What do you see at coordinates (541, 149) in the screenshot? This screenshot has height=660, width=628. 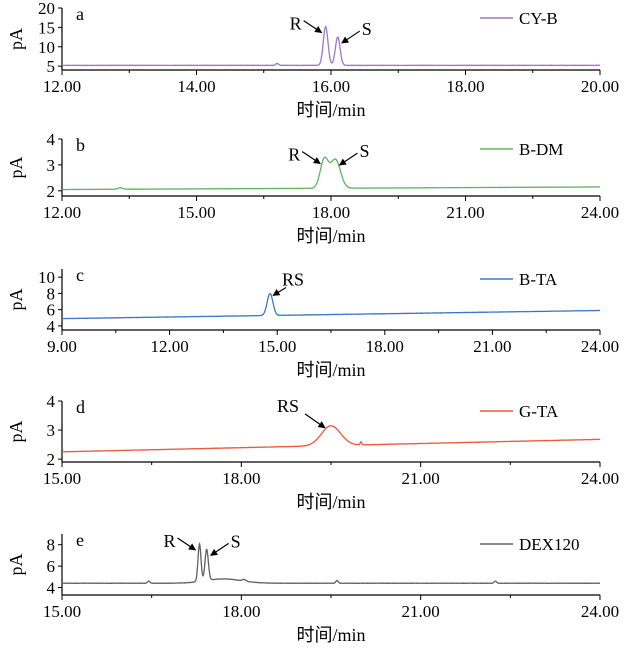 I see `legend-label: B-DM` at bounding box center [541, 149].